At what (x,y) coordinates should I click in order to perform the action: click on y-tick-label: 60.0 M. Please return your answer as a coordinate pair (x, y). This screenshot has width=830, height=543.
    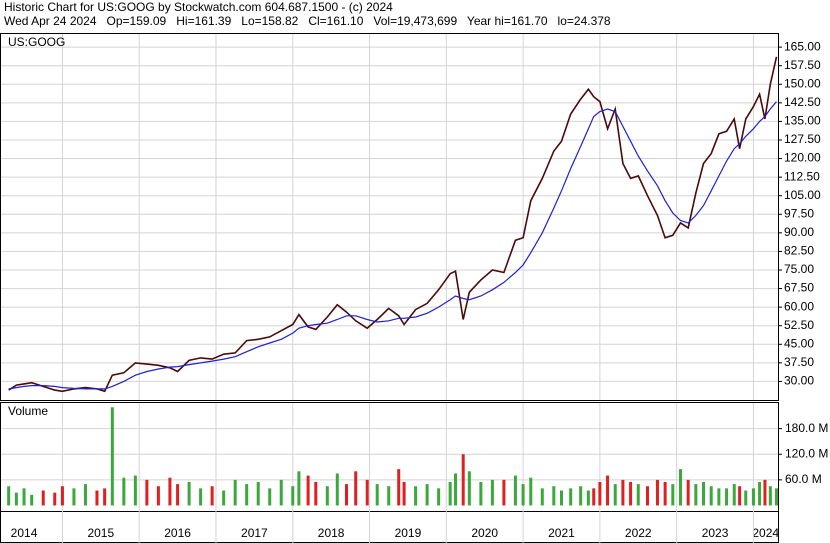
    Looking at the image, I should click on (803, 479).